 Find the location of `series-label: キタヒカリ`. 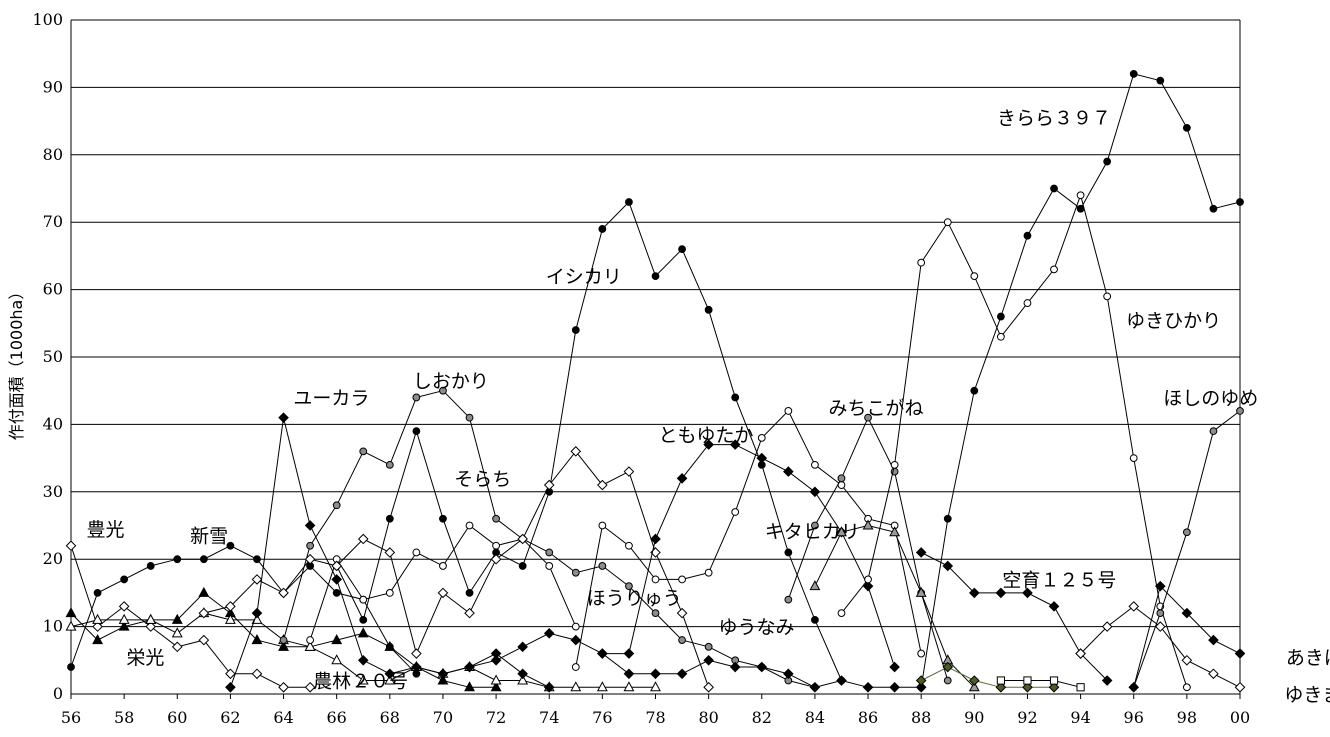

series-label: キタヒカリ is located at coordinates (812, 532).